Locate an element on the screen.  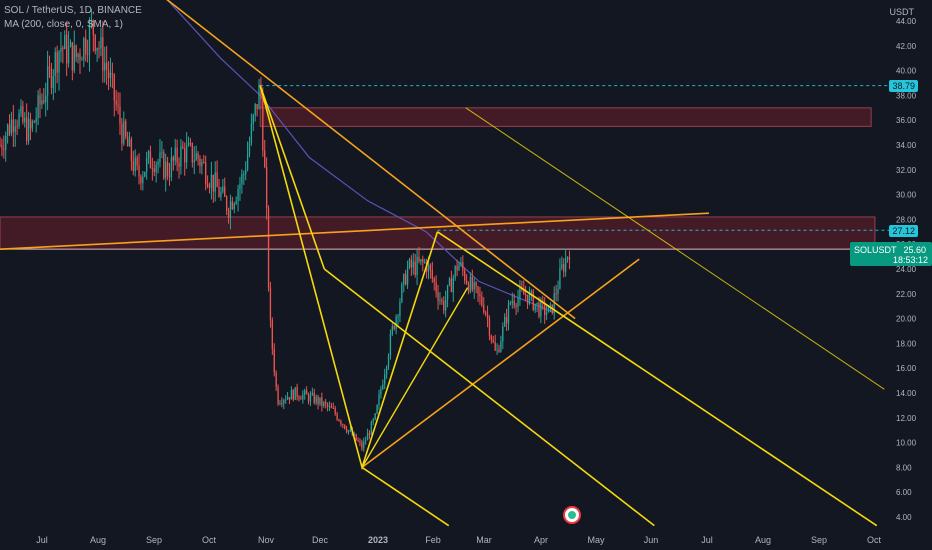
x-axis-tick-label: Feb is located at coordinates (433, 540).